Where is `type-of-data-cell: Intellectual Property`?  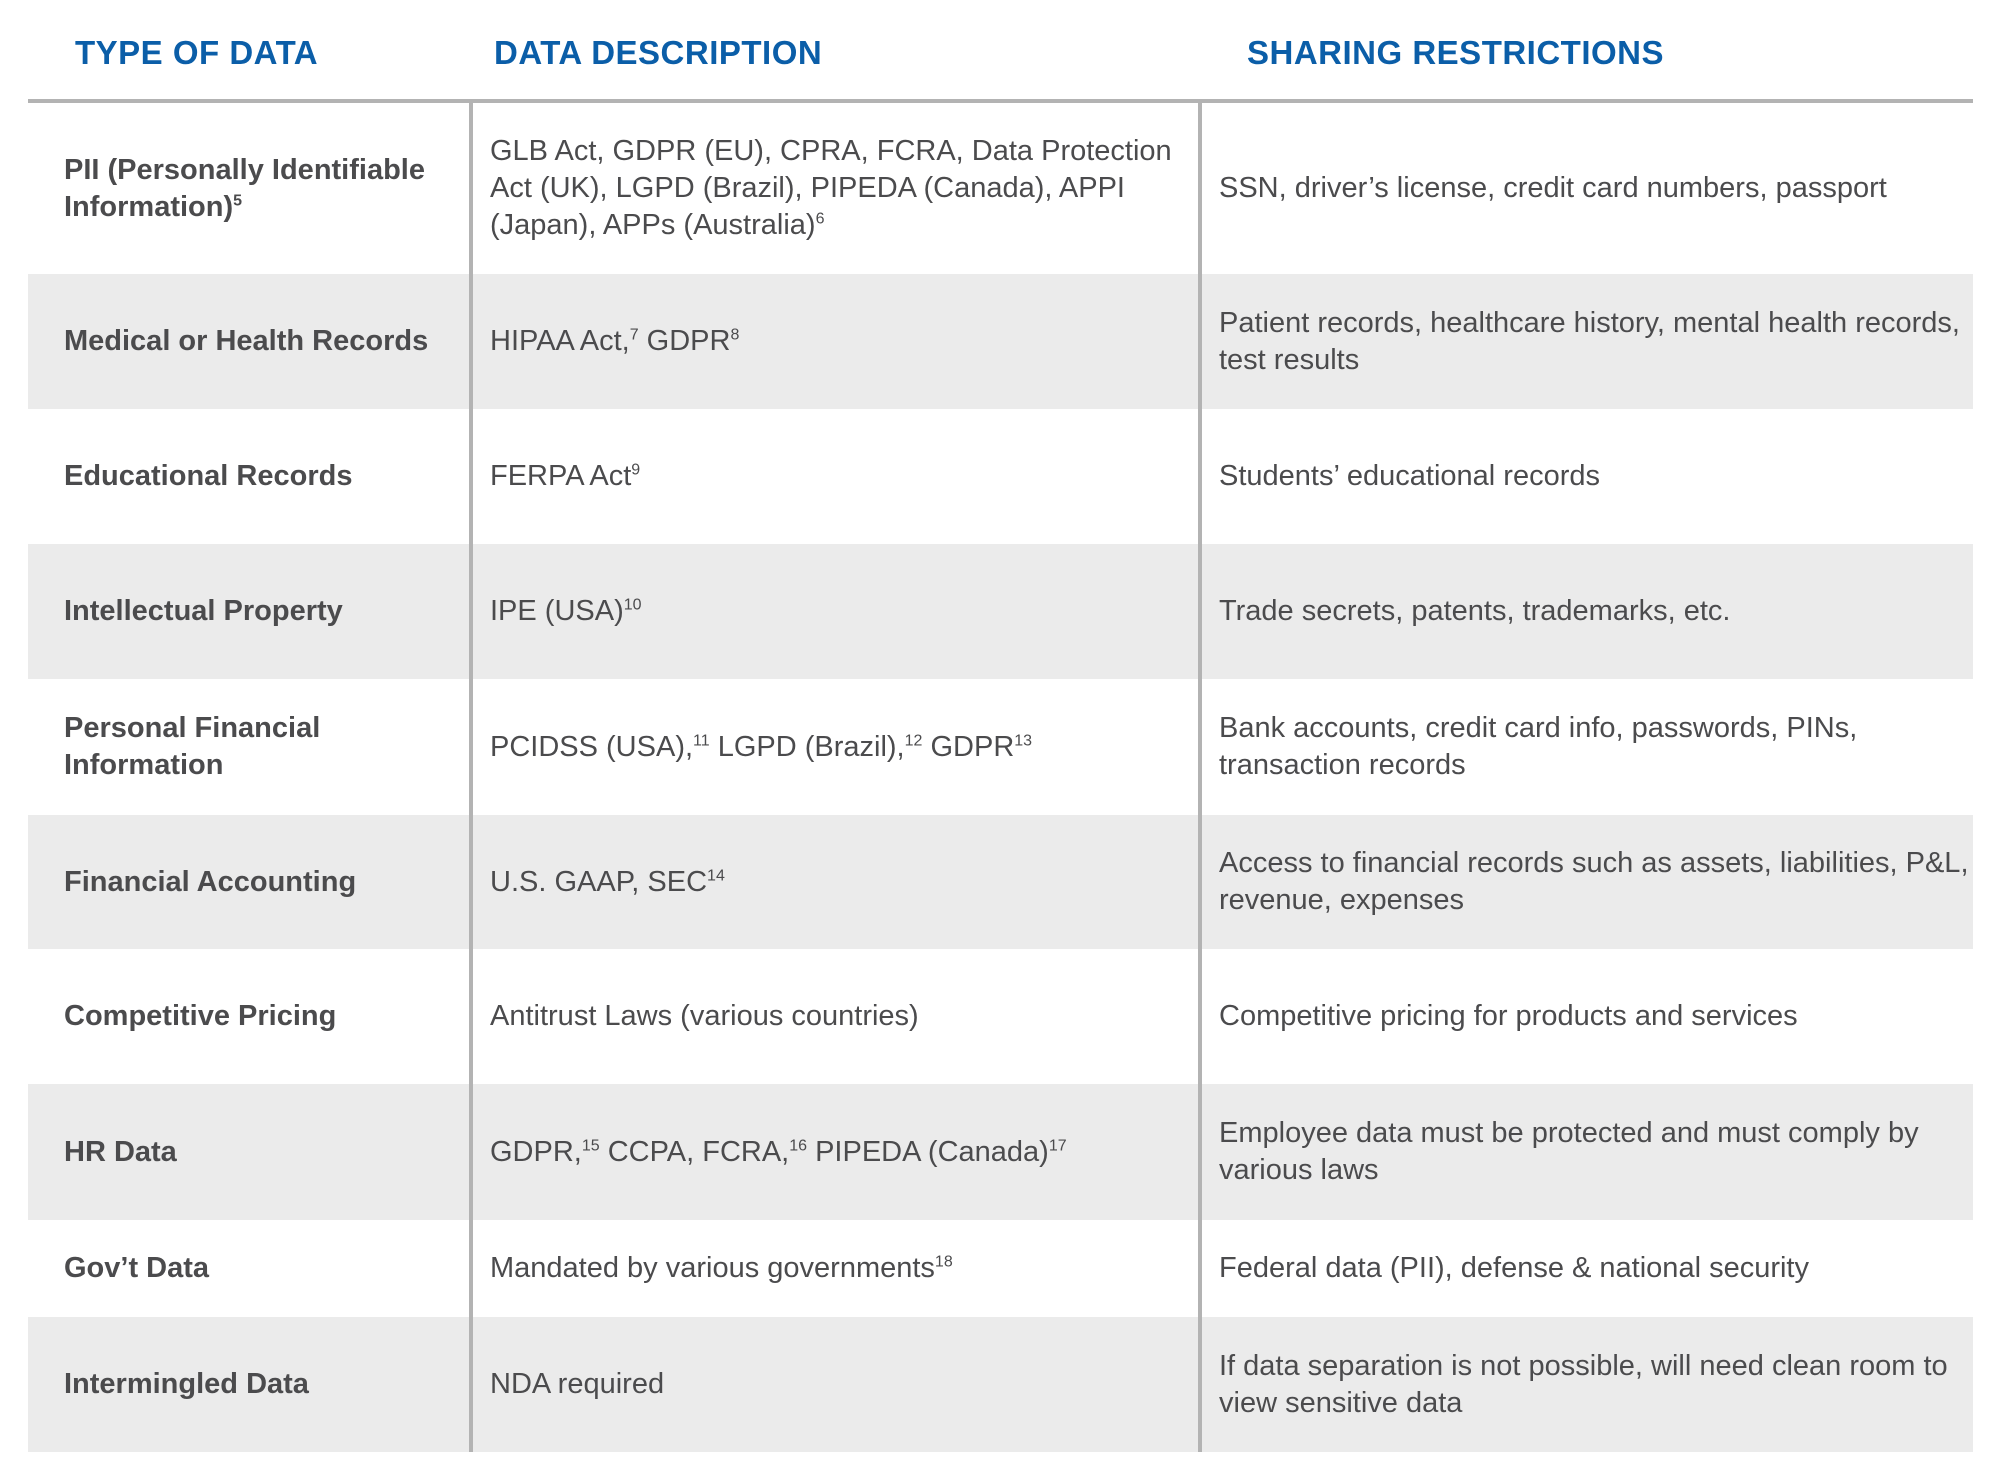 type-of-data-cell: Intellectual Property is located at coordinates (264, 611).